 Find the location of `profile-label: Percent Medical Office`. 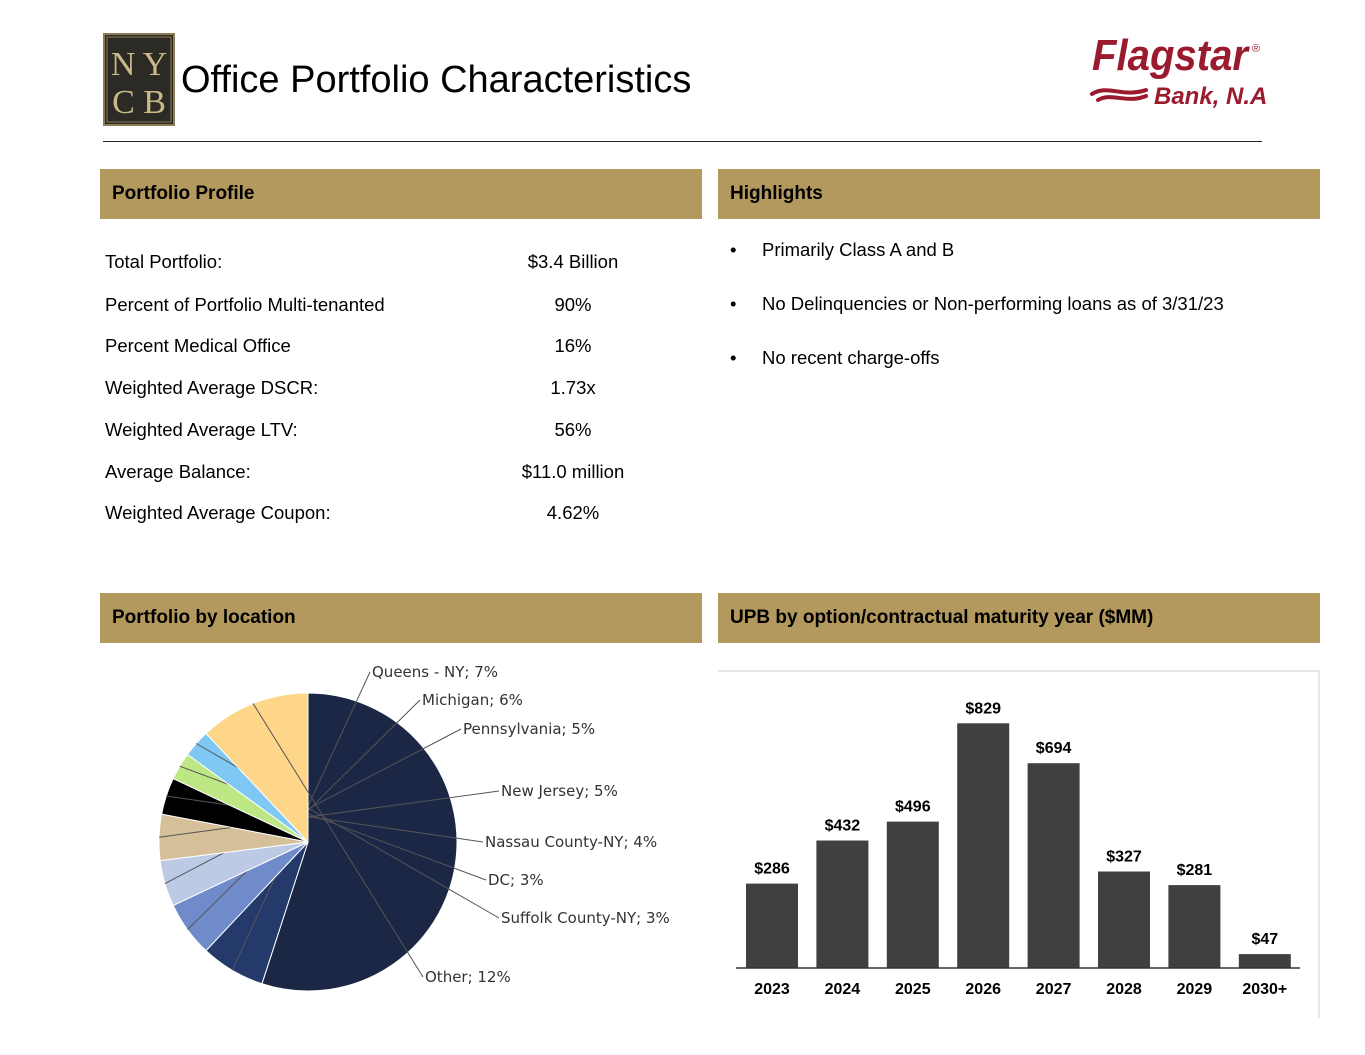

profile-label: Percent Medical Office is located at coordinates (198, 345).